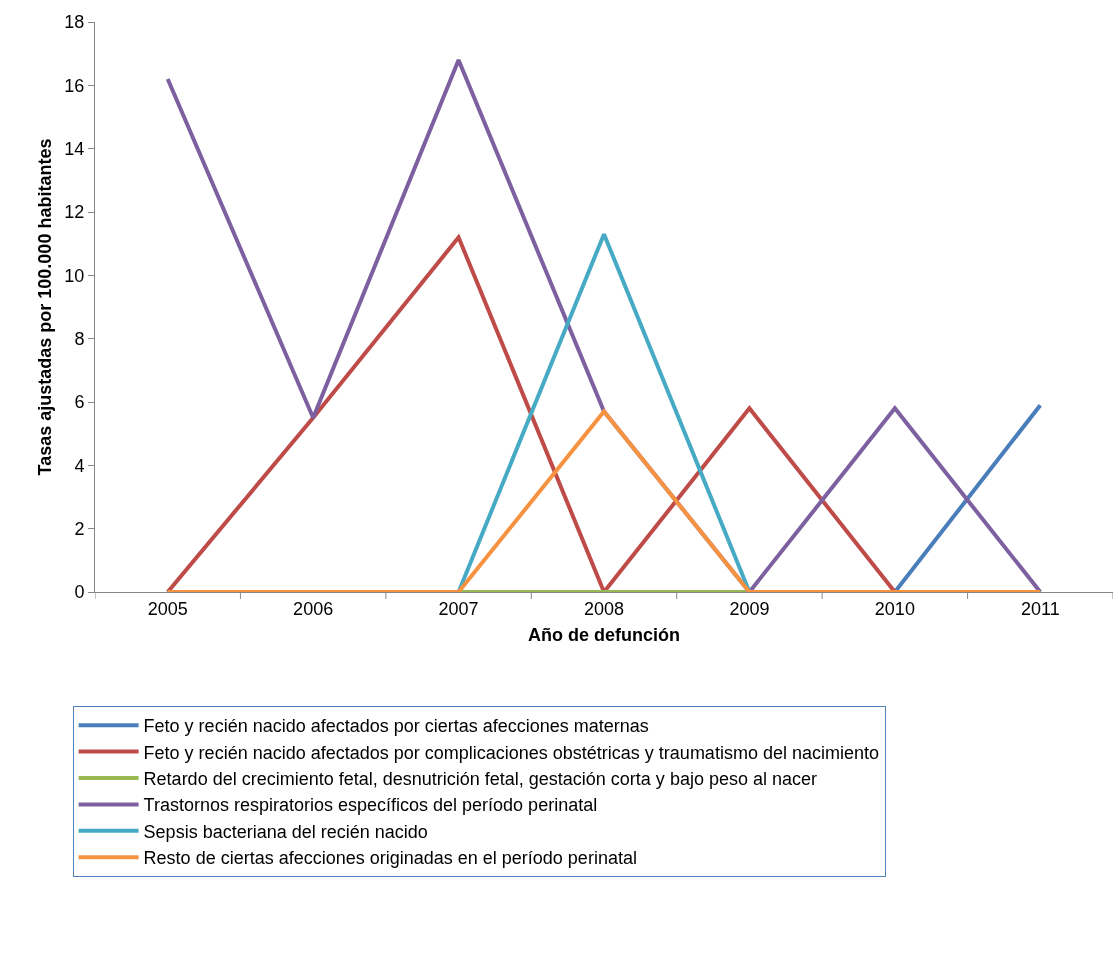 This screenshot has width=1118, height=966. What do you see at coordinates (458, 608) in the screenshot?
I see `x-tick-label: 2007` at bounding box center [458, 608].